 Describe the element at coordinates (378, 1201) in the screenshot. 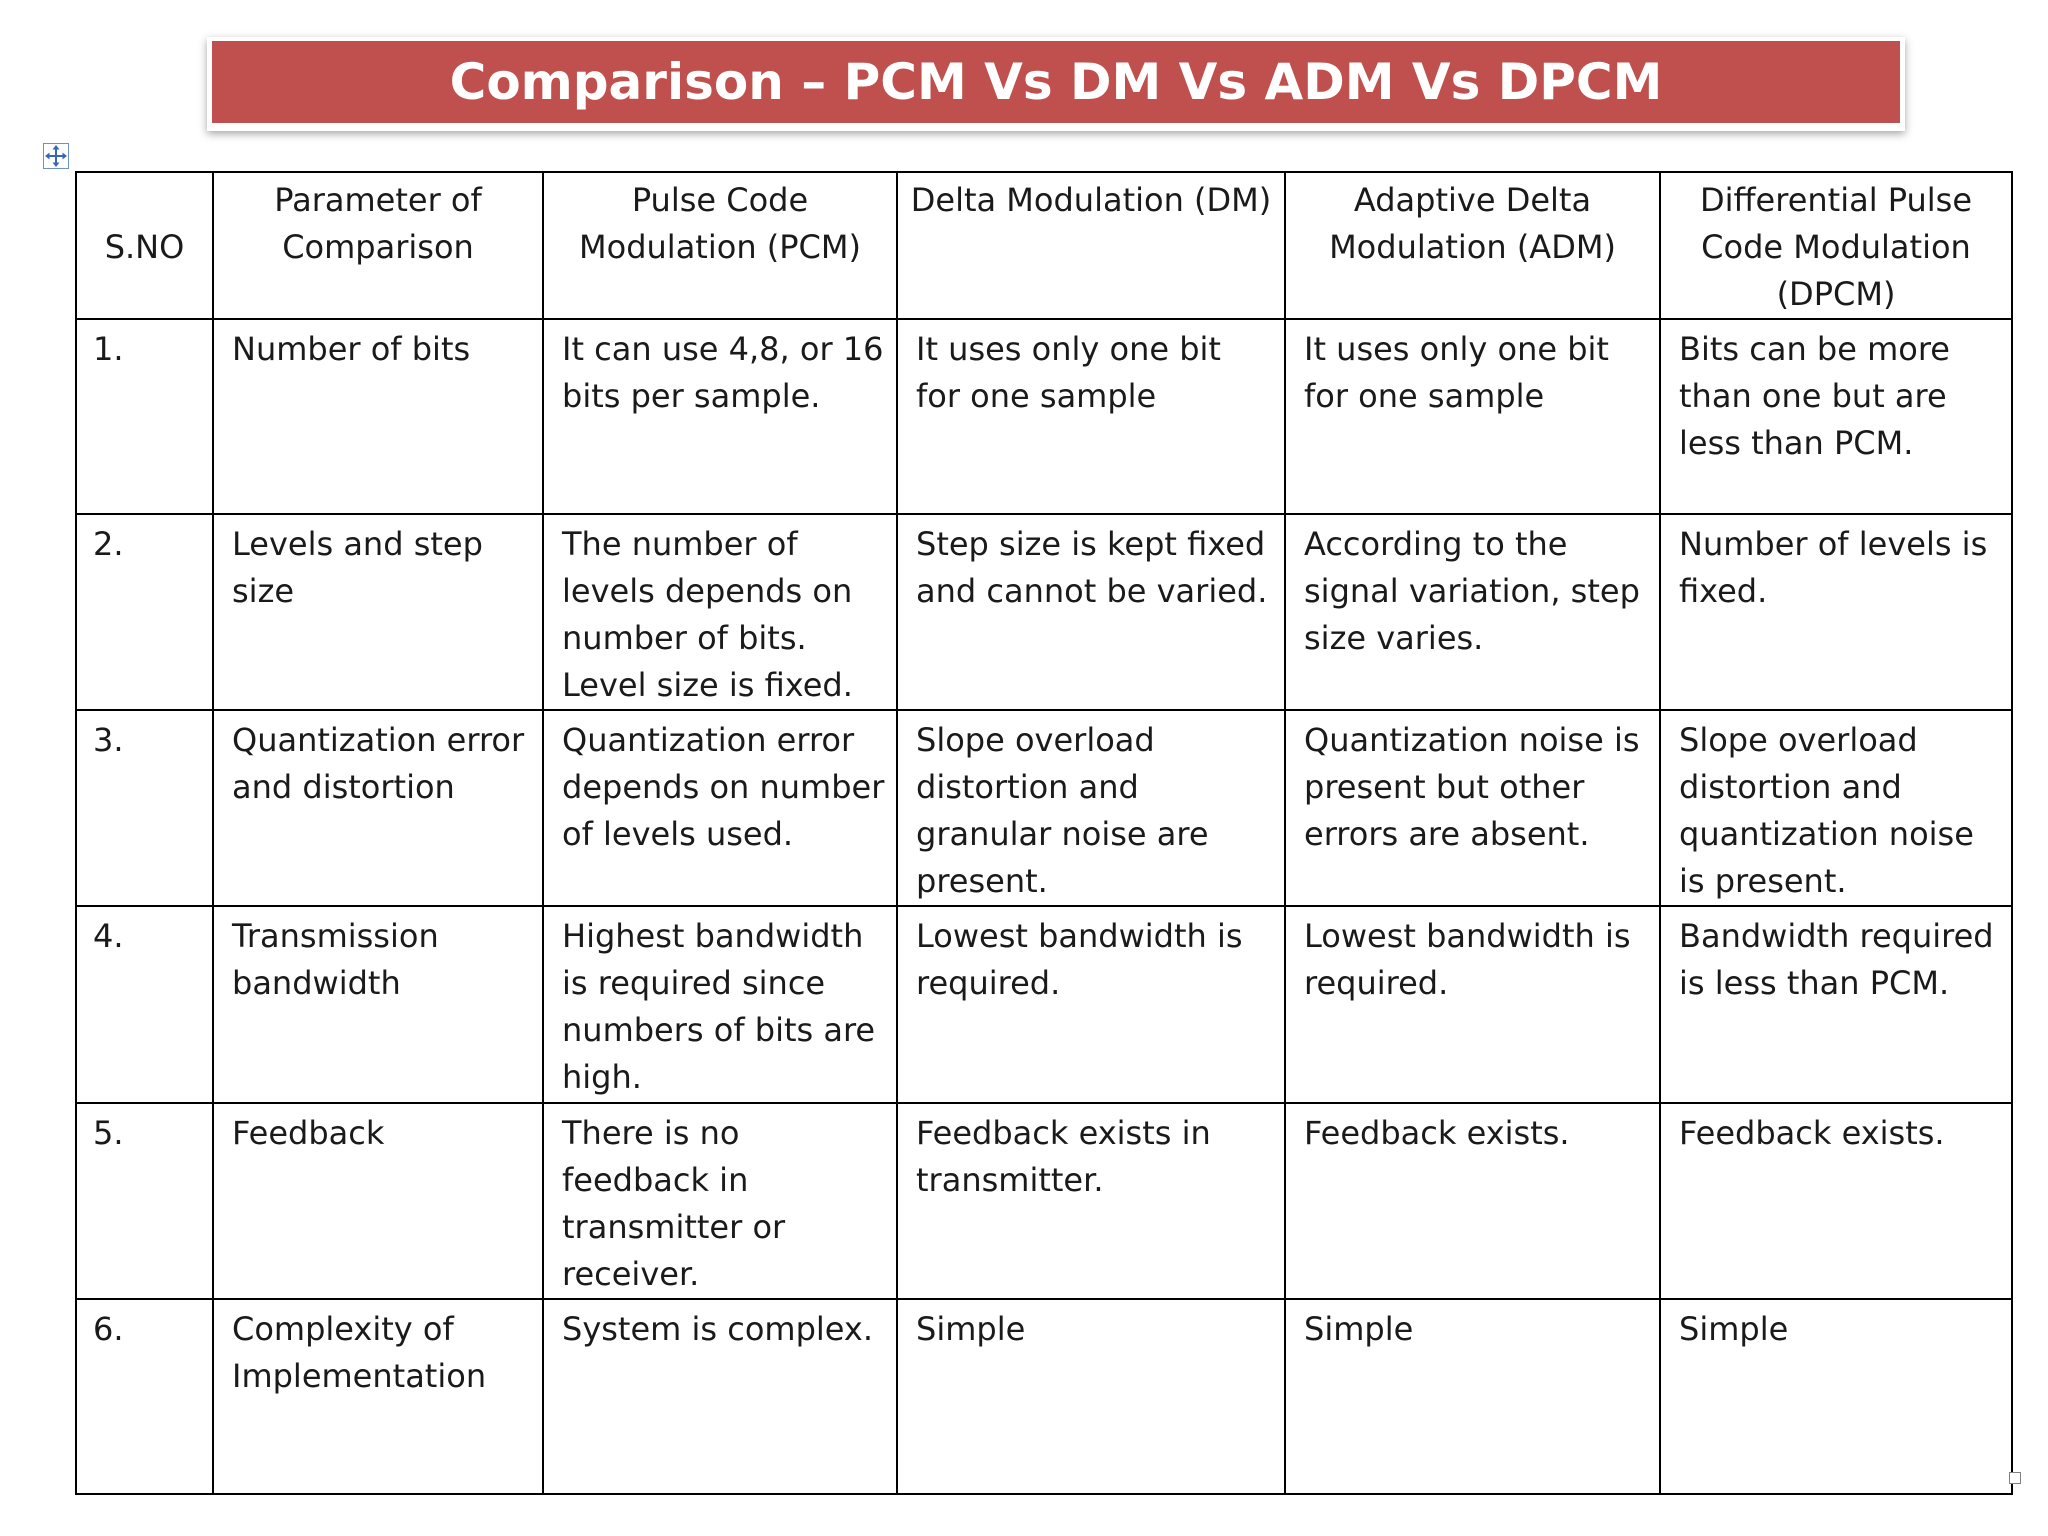

I see `row-parameter: Feedback` at that location.